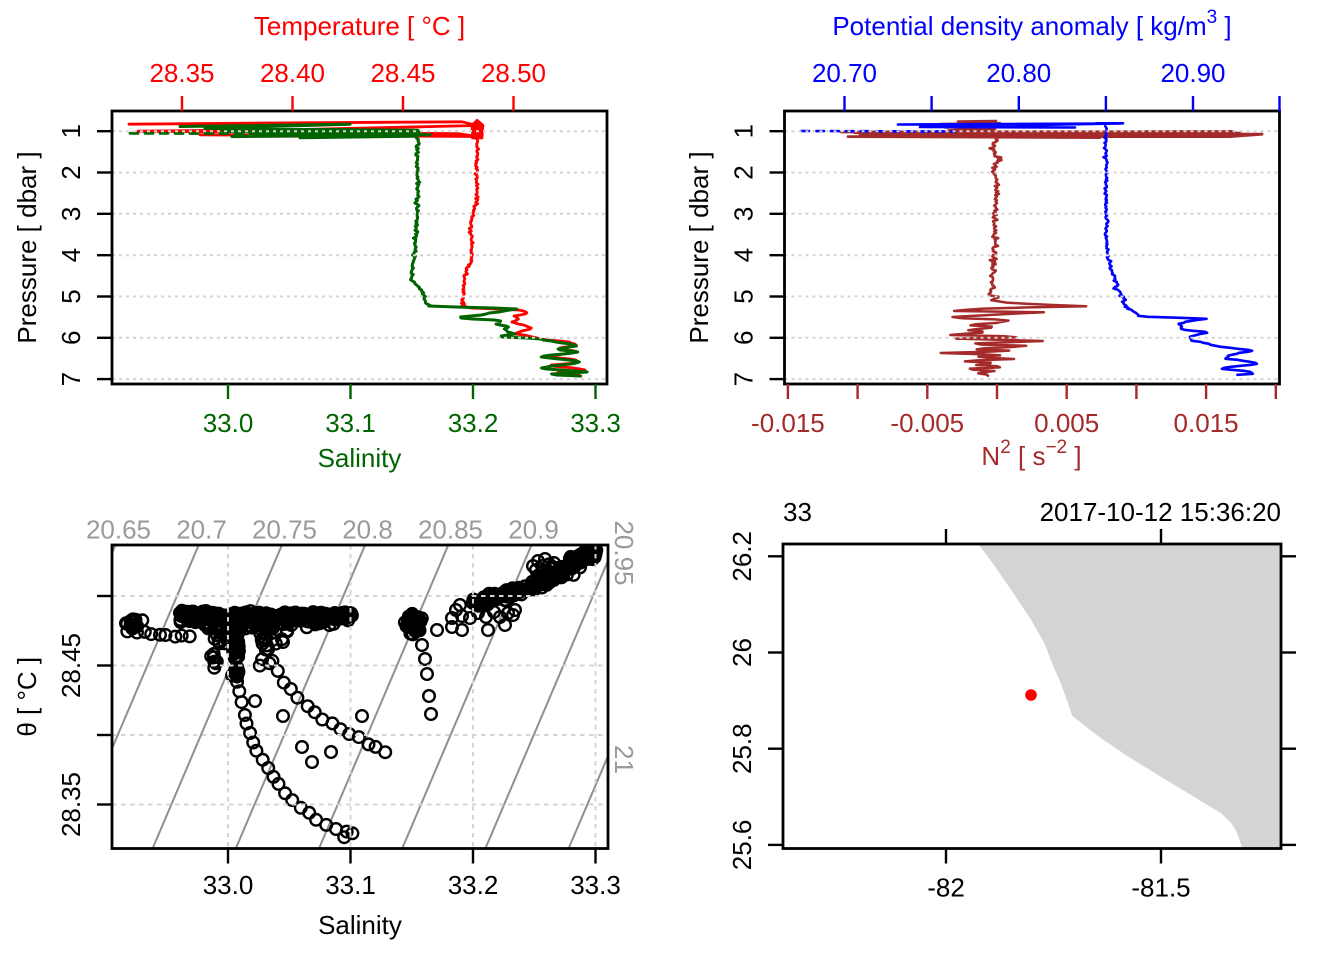  I want to click on svg-text: 25.8, so click(742, 748).